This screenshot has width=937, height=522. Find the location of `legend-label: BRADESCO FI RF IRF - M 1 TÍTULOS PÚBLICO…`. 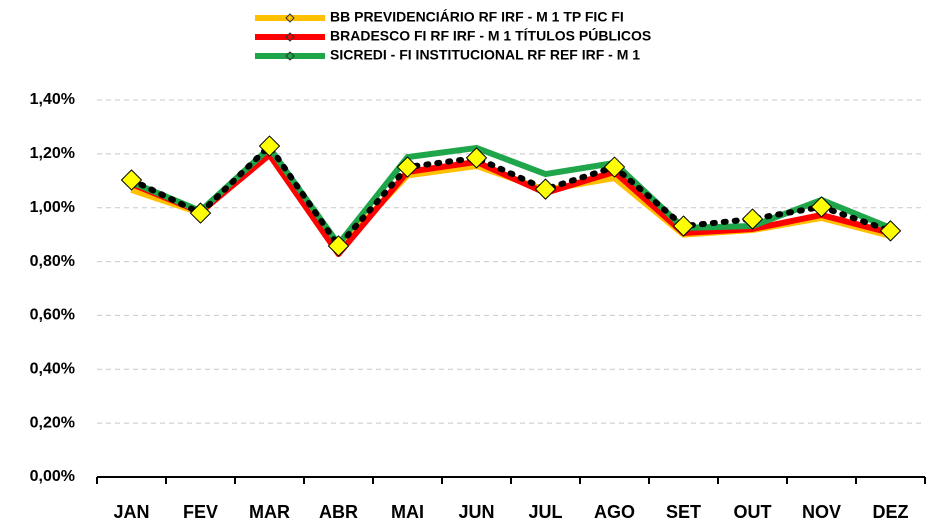

legend-label: BRADESCO FI RF IRF - M 1 TÍTULOS PÚBLICO… is located at coordinates (490, 35).